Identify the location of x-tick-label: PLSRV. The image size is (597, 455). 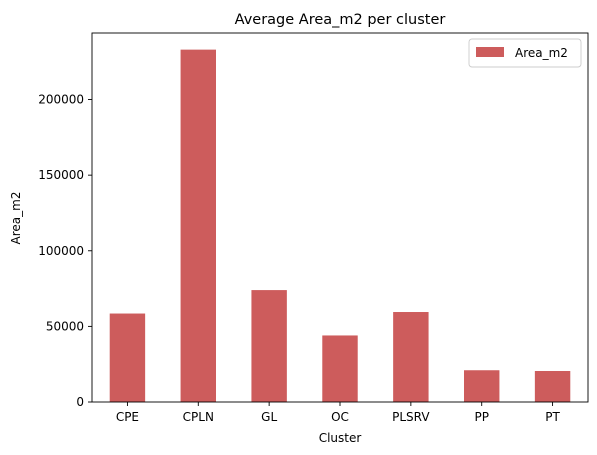
(411, 417).